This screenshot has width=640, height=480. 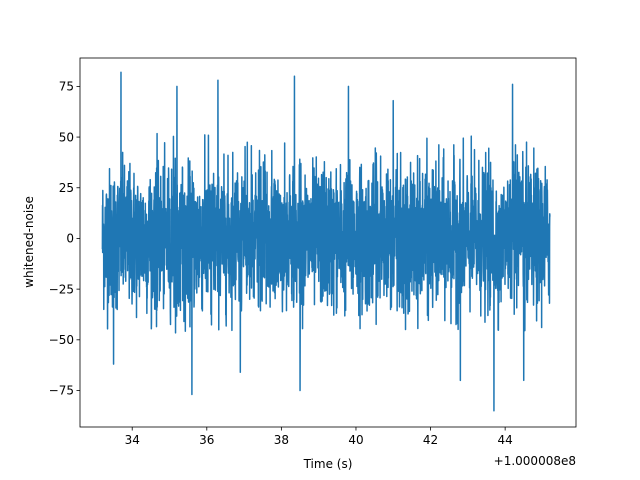 I want to click on y-tick-label: −50, so click(x=61, y=340).